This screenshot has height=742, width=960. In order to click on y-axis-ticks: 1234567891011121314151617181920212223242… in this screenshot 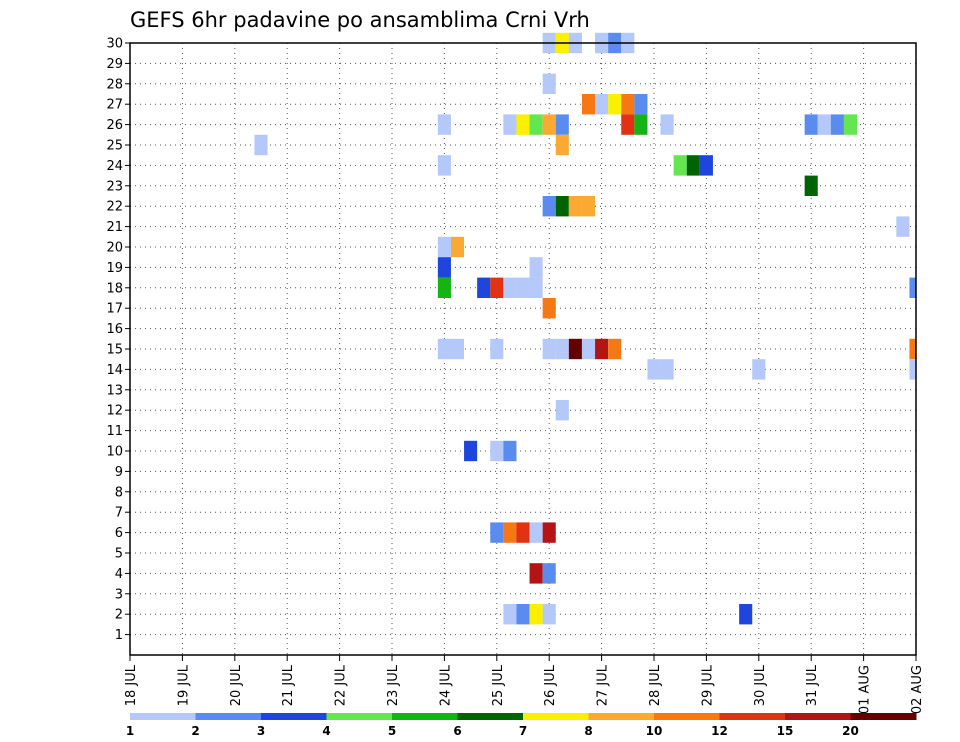, I will do `click(118, 340)`.